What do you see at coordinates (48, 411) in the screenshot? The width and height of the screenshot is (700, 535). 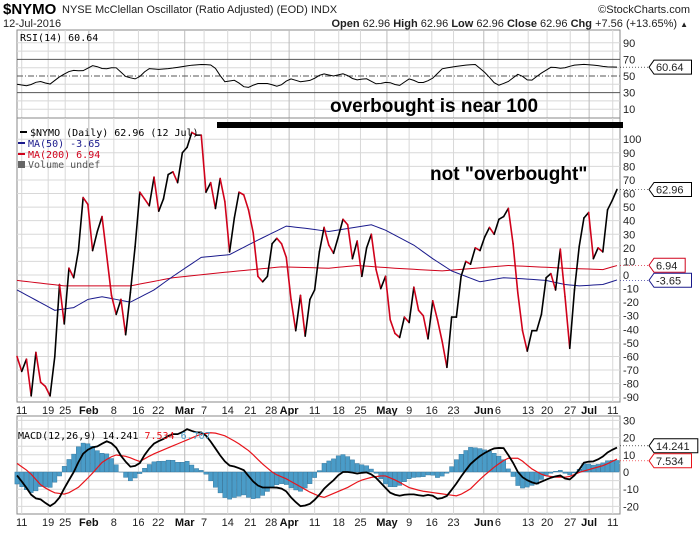 I see `x-tick-label: 19` at bounding box center [48, 411].